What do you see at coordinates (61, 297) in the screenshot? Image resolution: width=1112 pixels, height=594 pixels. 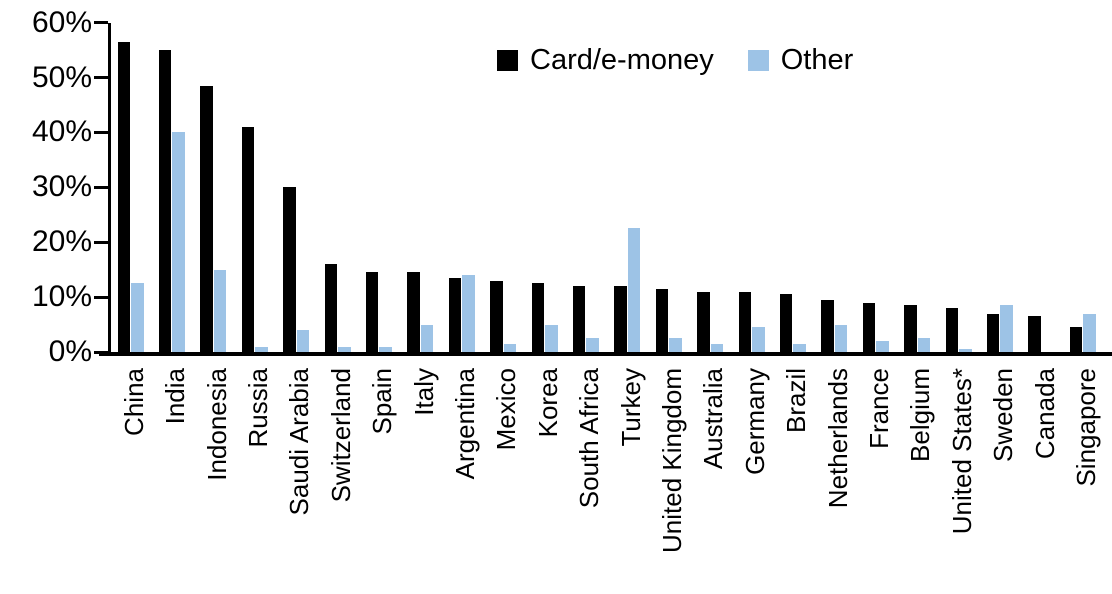 I see `y-axis-tick-label: 10%` at bounding box center [61, 297].